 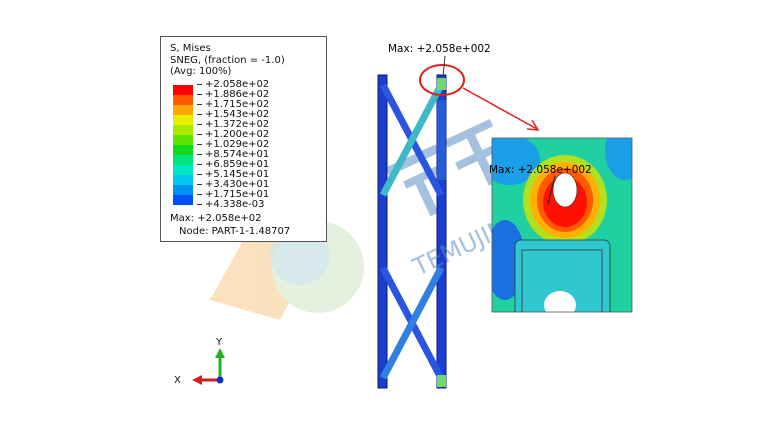 I want to click on max-leader-line, so click(x=444, y=66).